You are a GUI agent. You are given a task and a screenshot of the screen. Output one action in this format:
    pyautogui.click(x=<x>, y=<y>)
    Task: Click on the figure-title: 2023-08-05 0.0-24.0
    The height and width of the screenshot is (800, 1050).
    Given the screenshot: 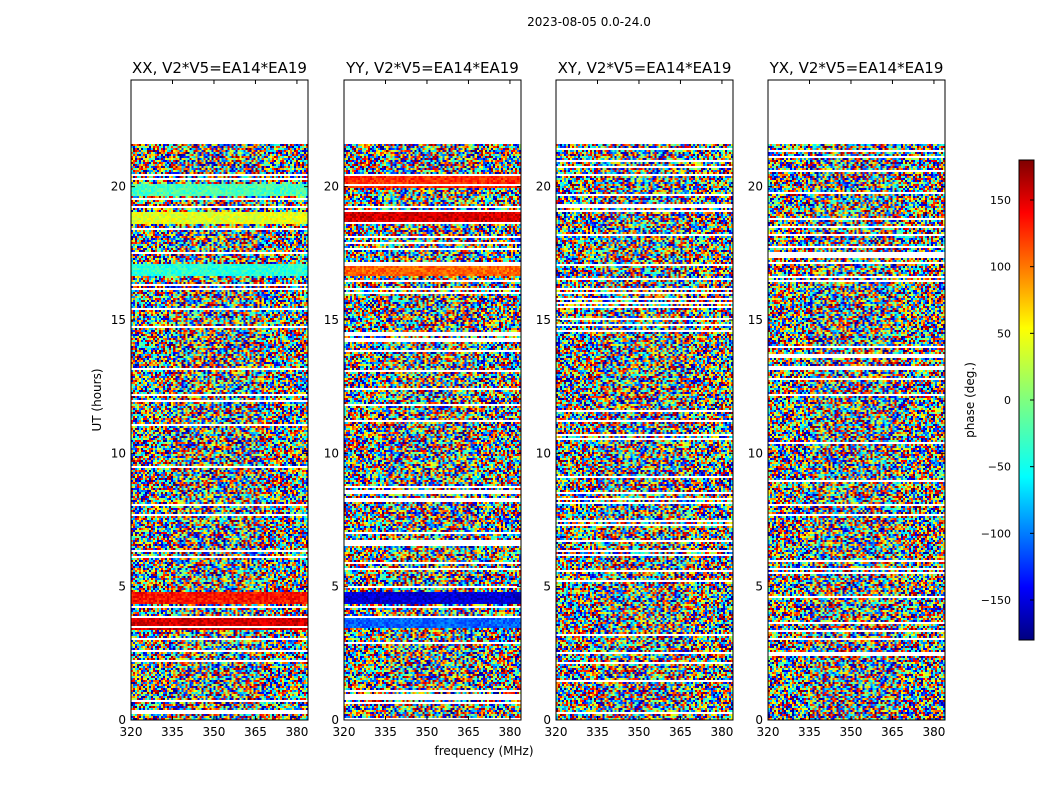 What is the action you would take?
    pyautogui.click(x=589, y=22)
    